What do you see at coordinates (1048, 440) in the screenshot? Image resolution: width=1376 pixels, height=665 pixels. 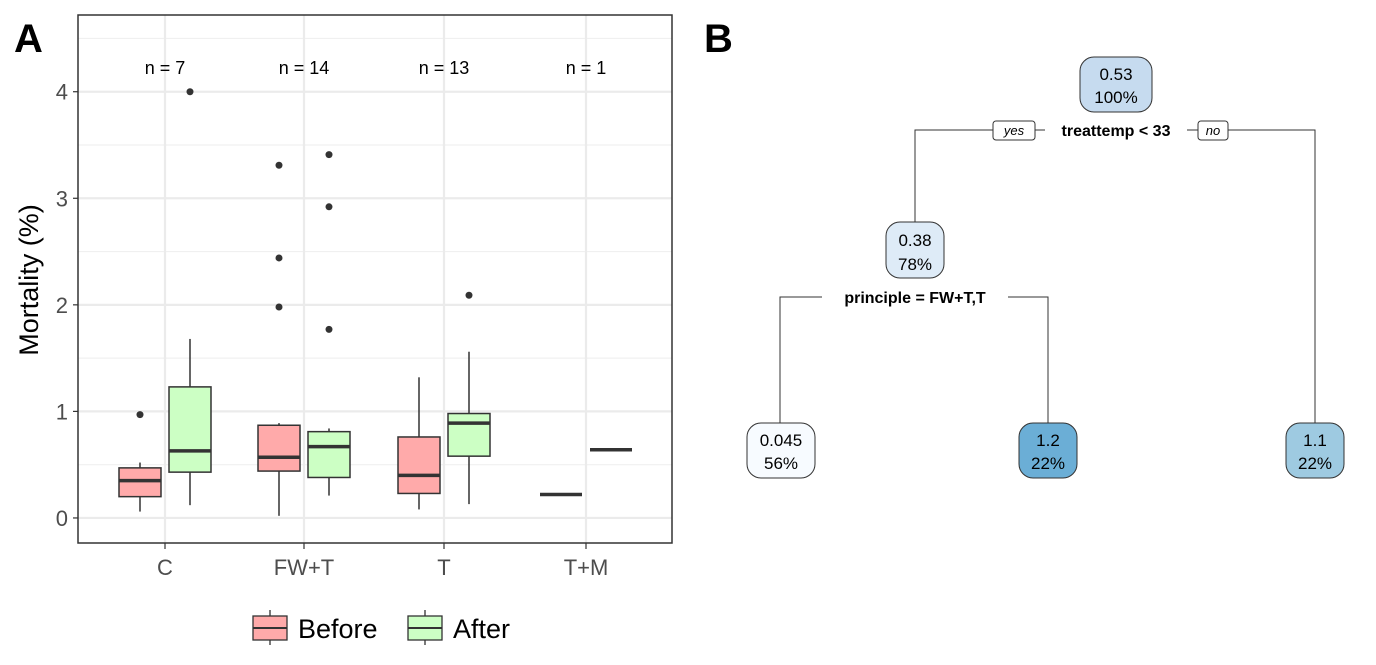 I see `node-value: 1.2` at bounding box center [1048, 440].